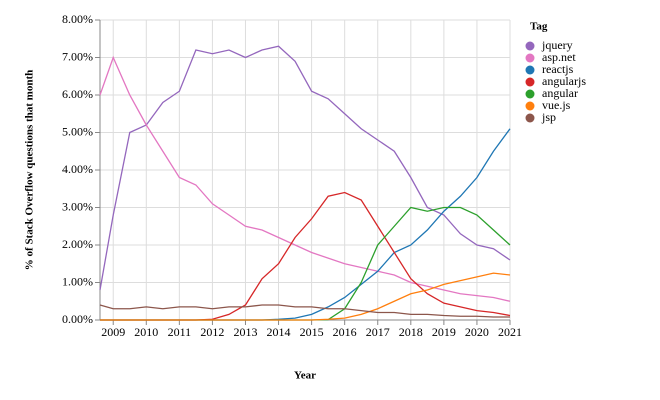  Describe the element at coordinates (245, 332) in the screenshot. I see `x-tick-label: 2013` at that location.